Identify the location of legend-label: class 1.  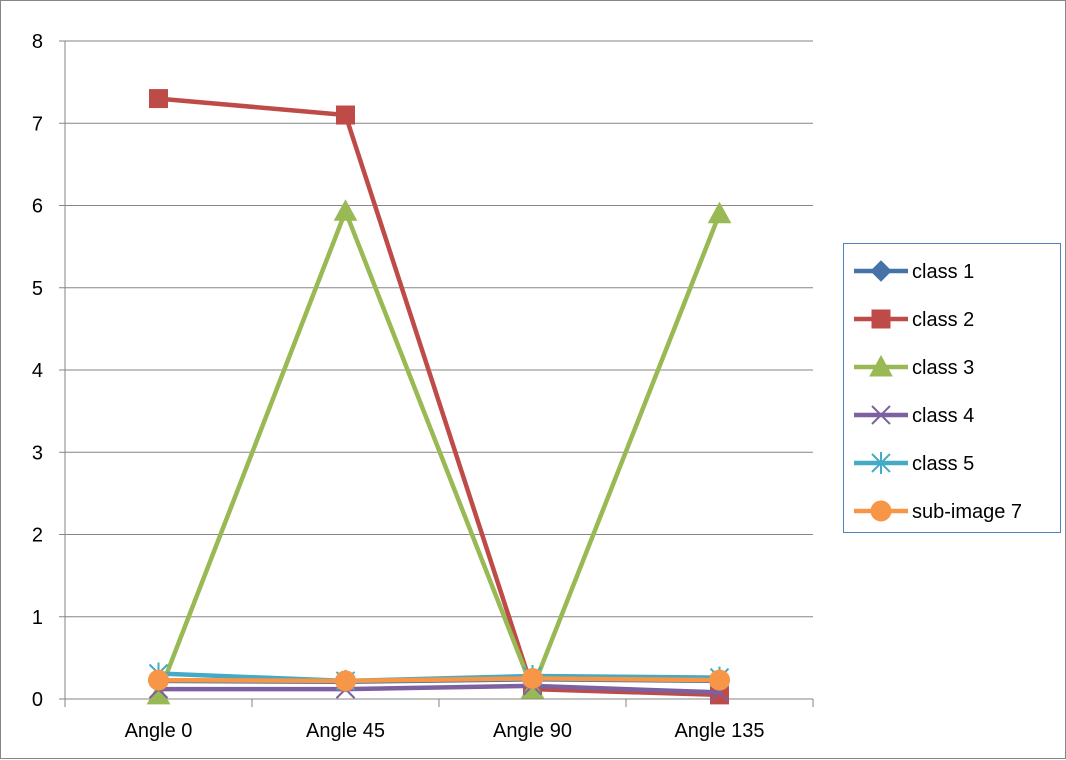
(943, 272).